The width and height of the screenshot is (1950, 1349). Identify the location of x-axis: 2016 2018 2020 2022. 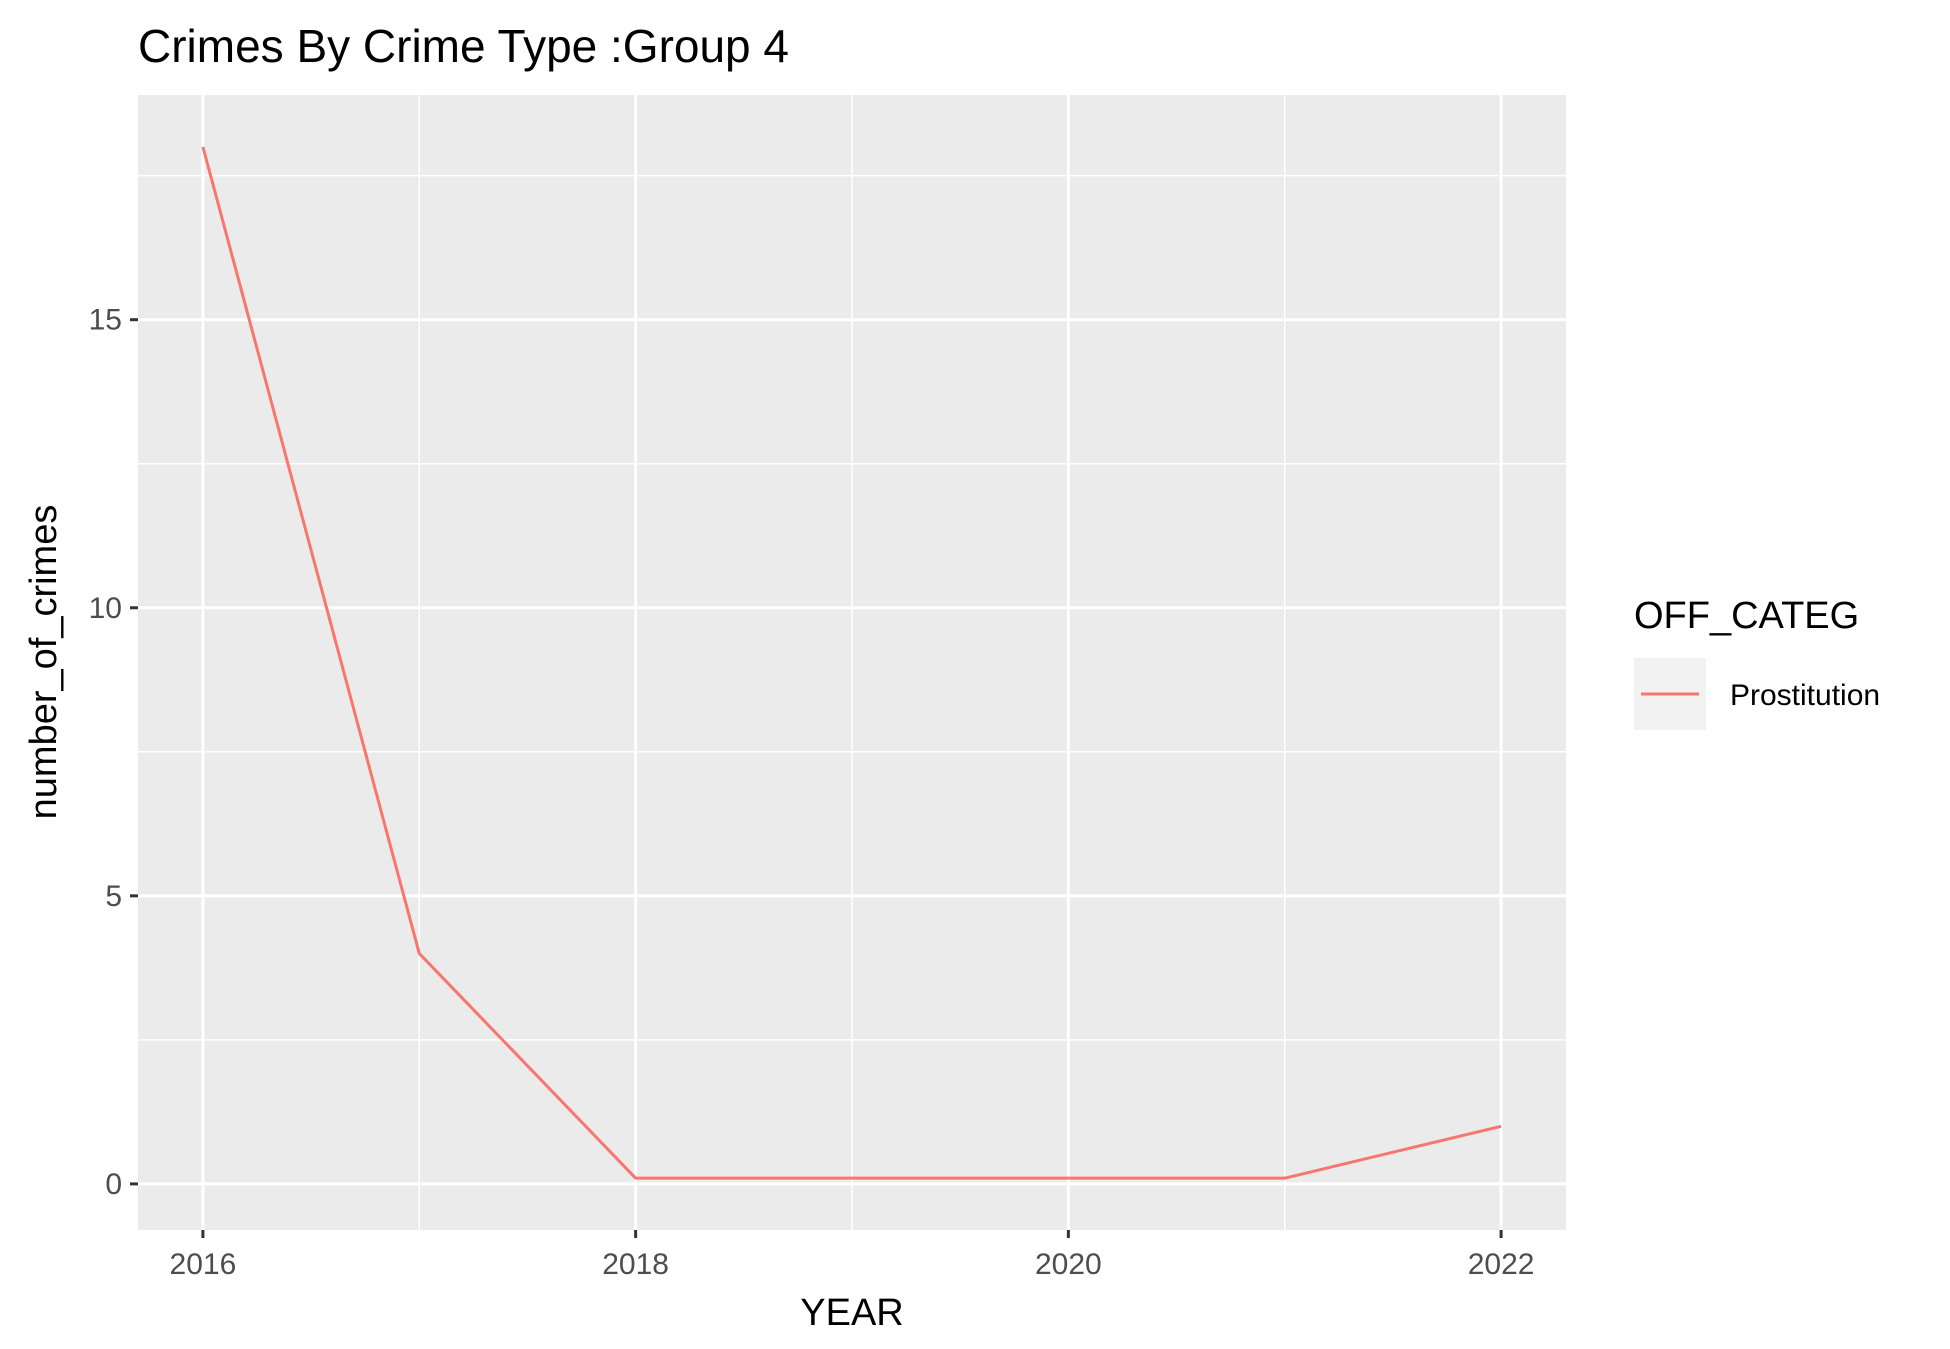
(852, 1255).